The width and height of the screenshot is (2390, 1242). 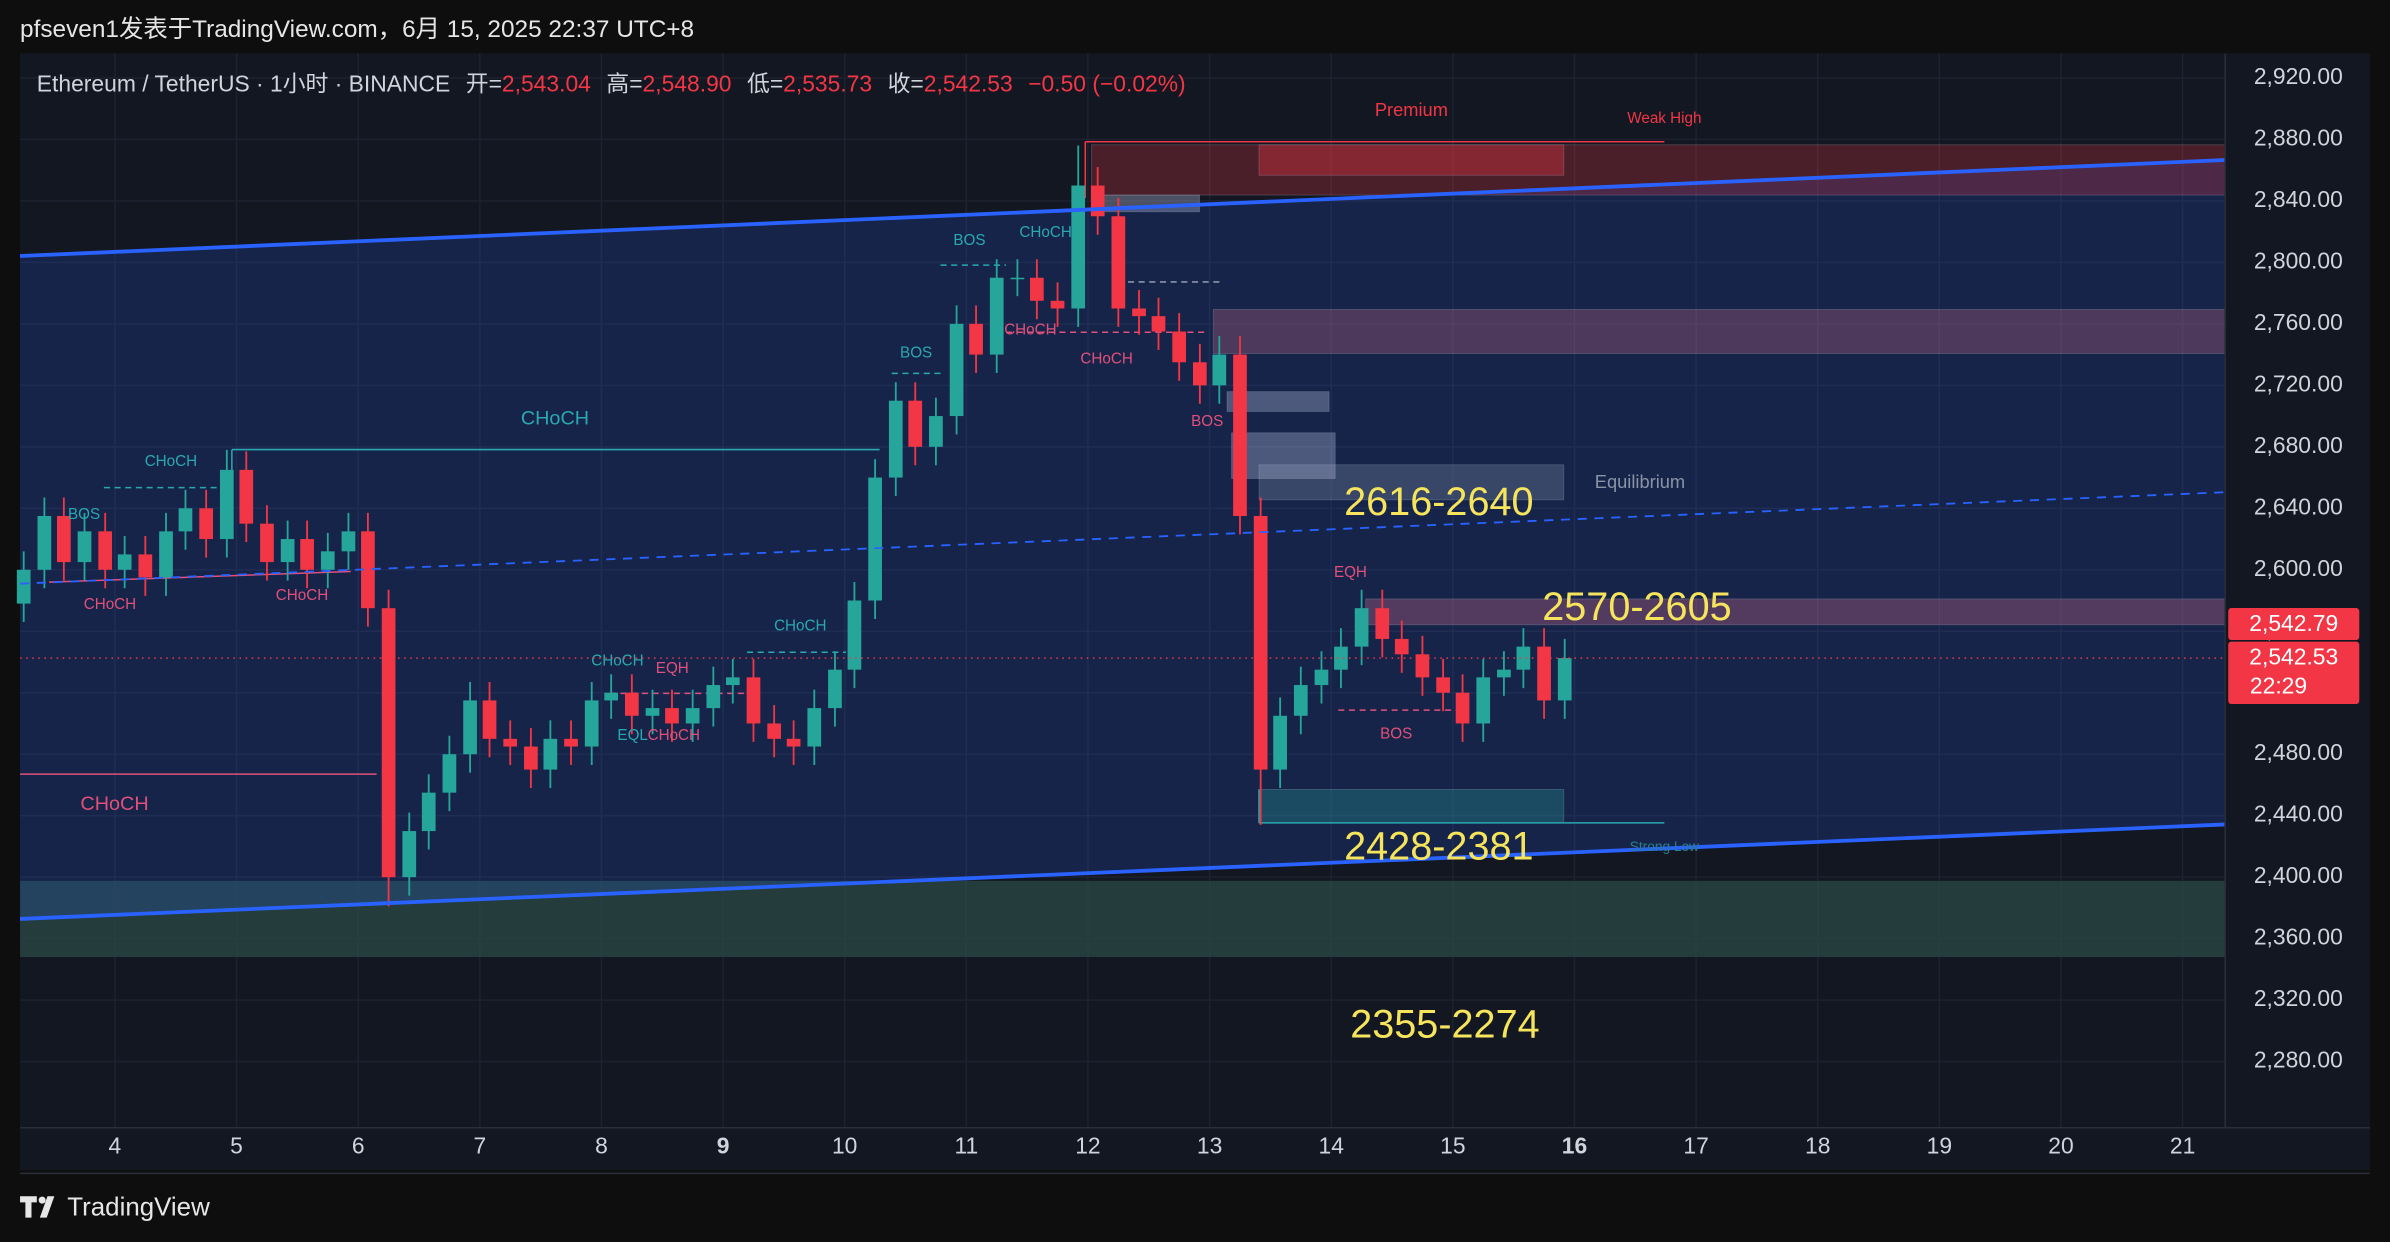 I want to click on x-tick-label: 14, so click(x=1331, y=1146).